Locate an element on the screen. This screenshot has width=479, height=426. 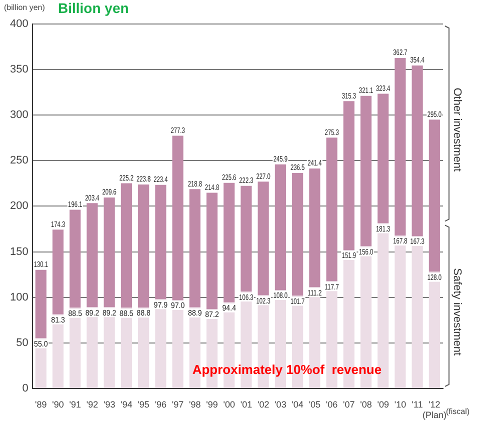
x-tick-label: '90 is located at coordinates (58, 404).